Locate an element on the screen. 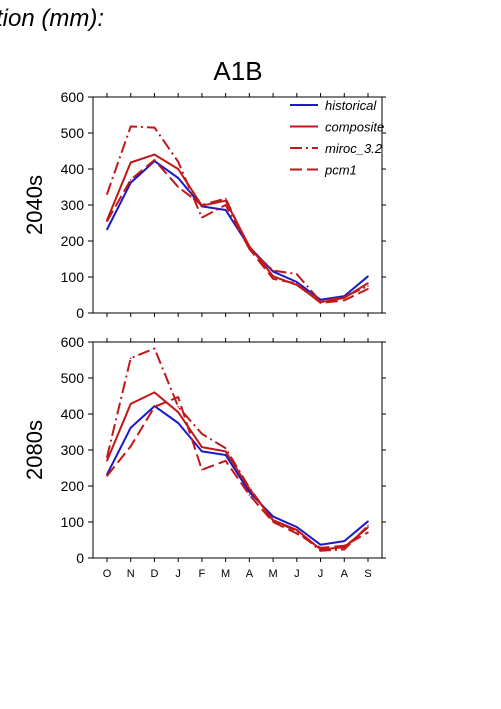  legend-label: miroc_3.2 is located at coordinates (354, 148).